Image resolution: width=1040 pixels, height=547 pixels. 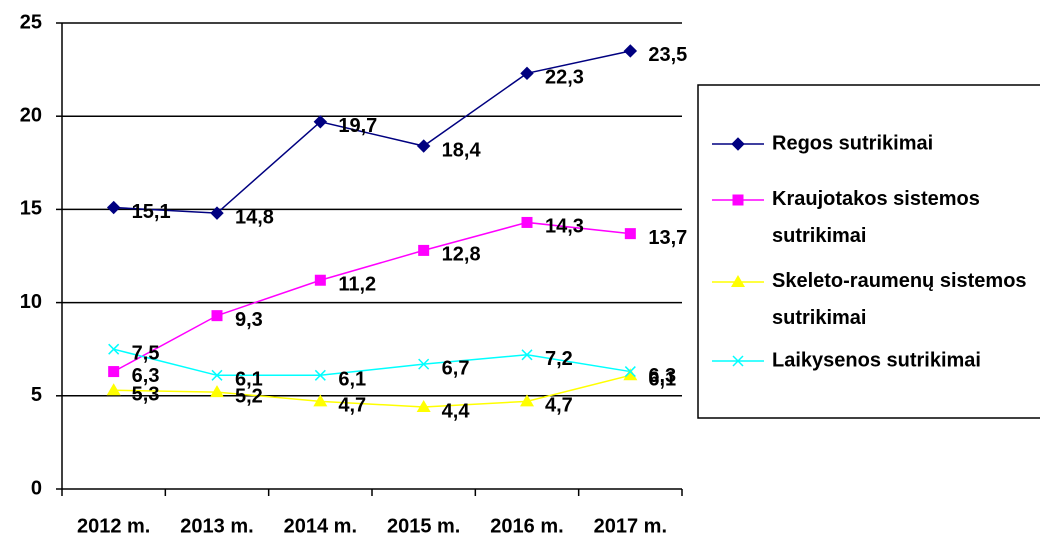 I want to click on x-tick-label: 2015 m., so click(x=423, y=526).